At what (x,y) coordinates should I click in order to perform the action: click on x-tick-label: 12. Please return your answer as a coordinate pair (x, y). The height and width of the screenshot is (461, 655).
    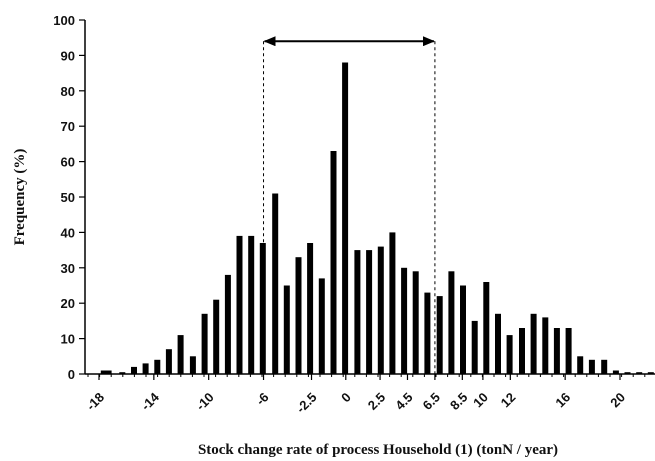
    Looking at the image, I should click on (508, 400).